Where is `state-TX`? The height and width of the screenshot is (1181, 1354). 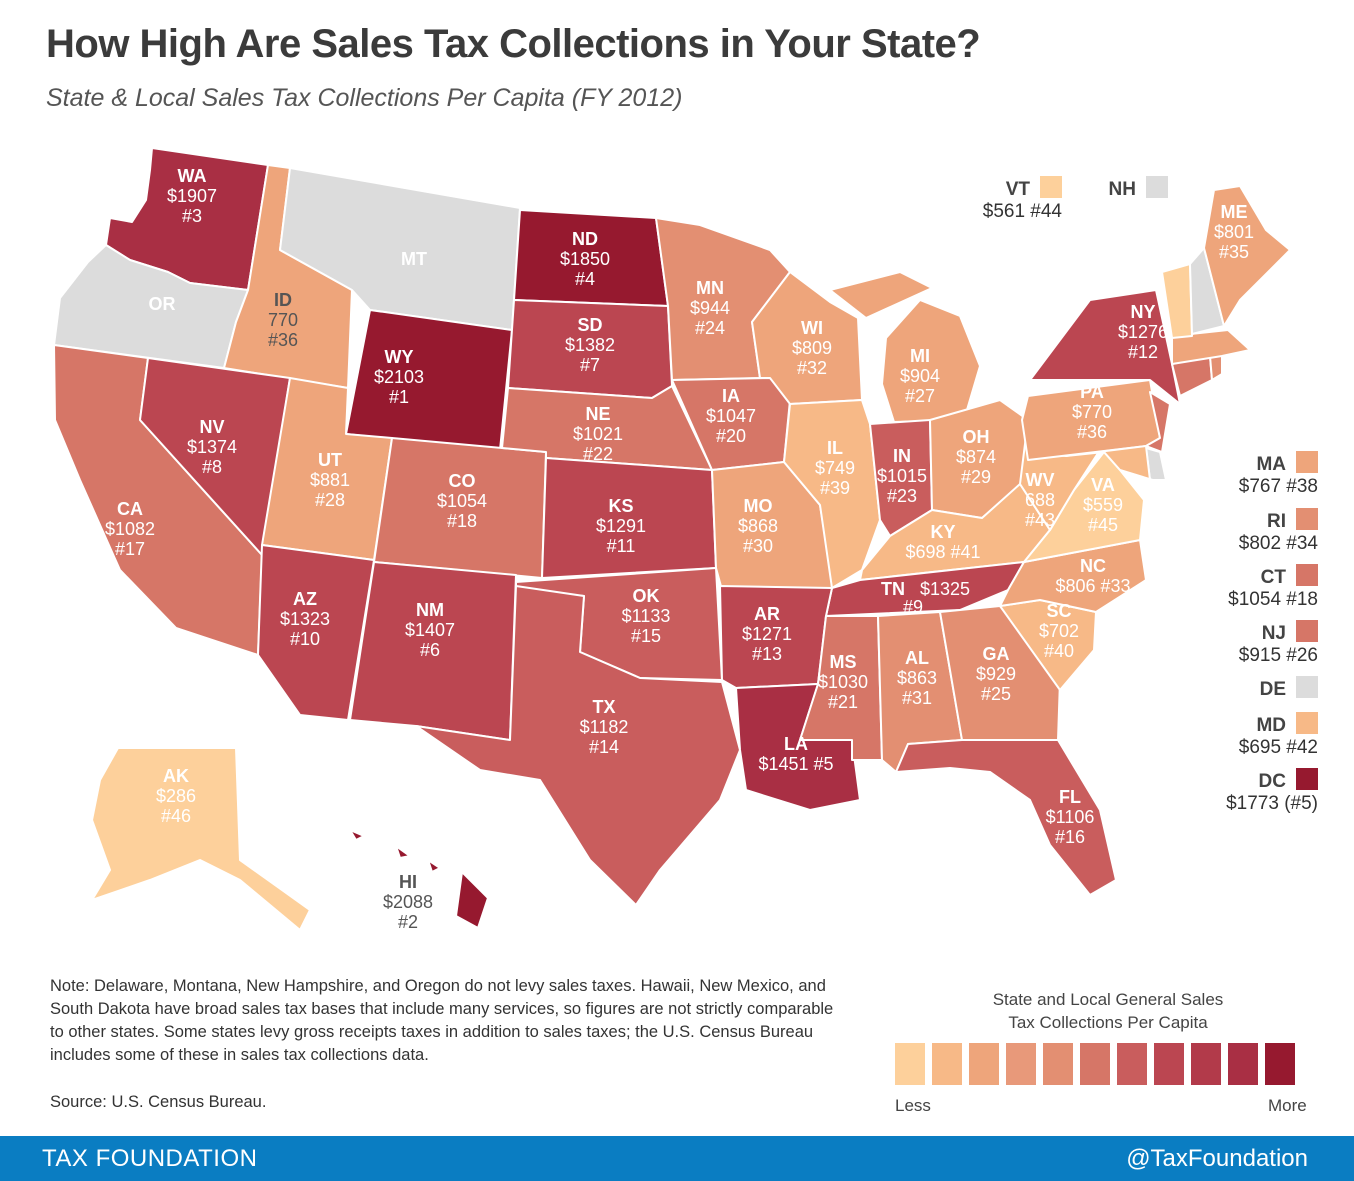 state-TX is located at coordinates (578, 745).